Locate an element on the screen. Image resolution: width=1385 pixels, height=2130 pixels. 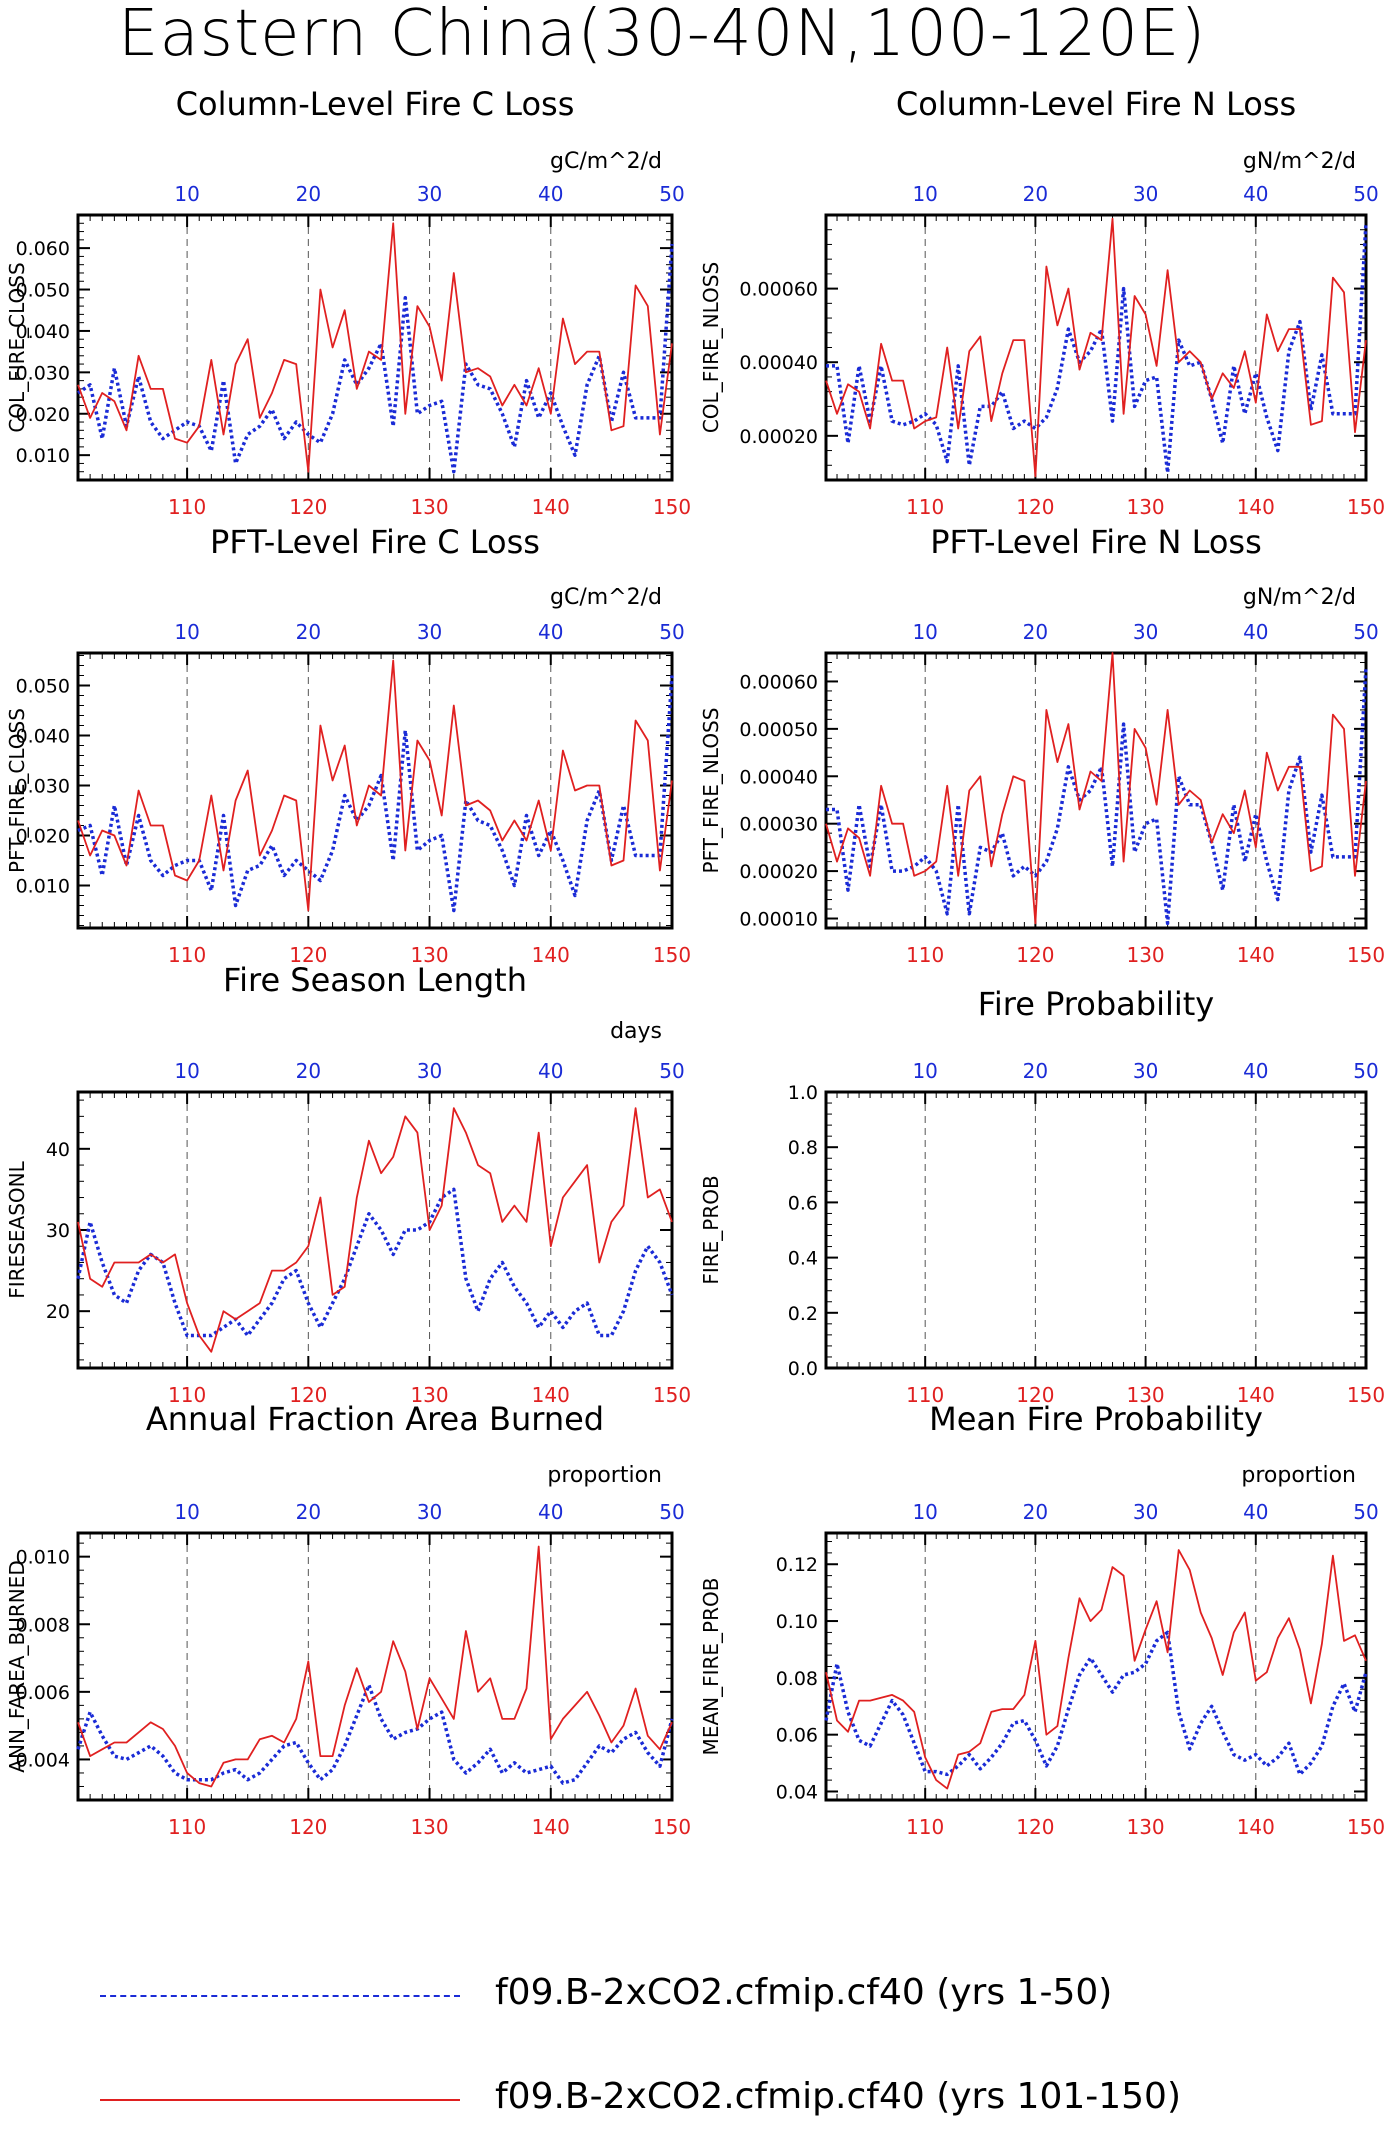
y-tick-label: 0.4 is located at coordinates (803, 1259).